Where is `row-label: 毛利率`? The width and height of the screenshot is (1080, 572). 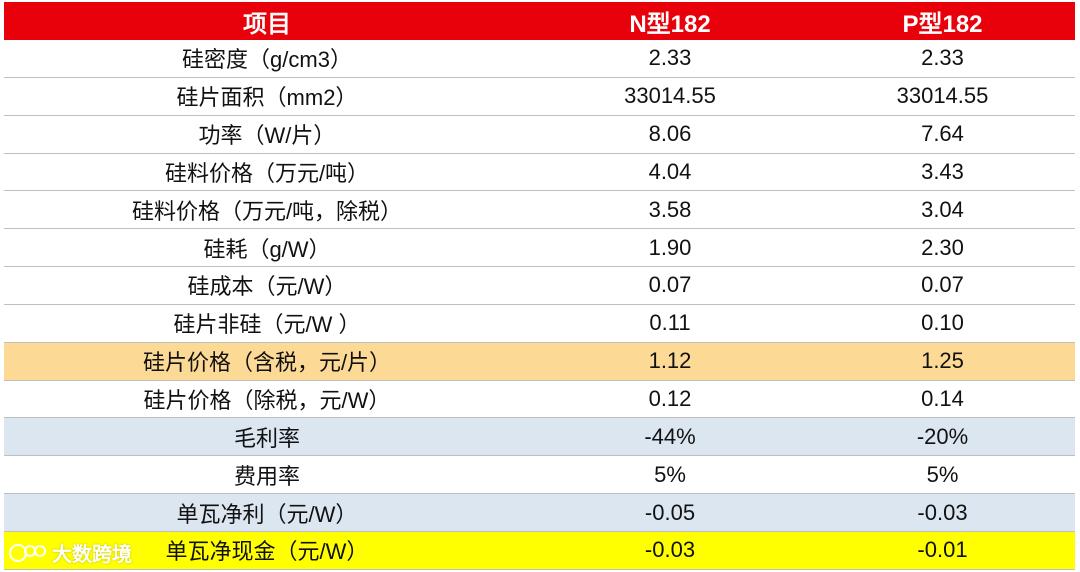
row-label: 毛利率 is located at coordinates (266, 438).